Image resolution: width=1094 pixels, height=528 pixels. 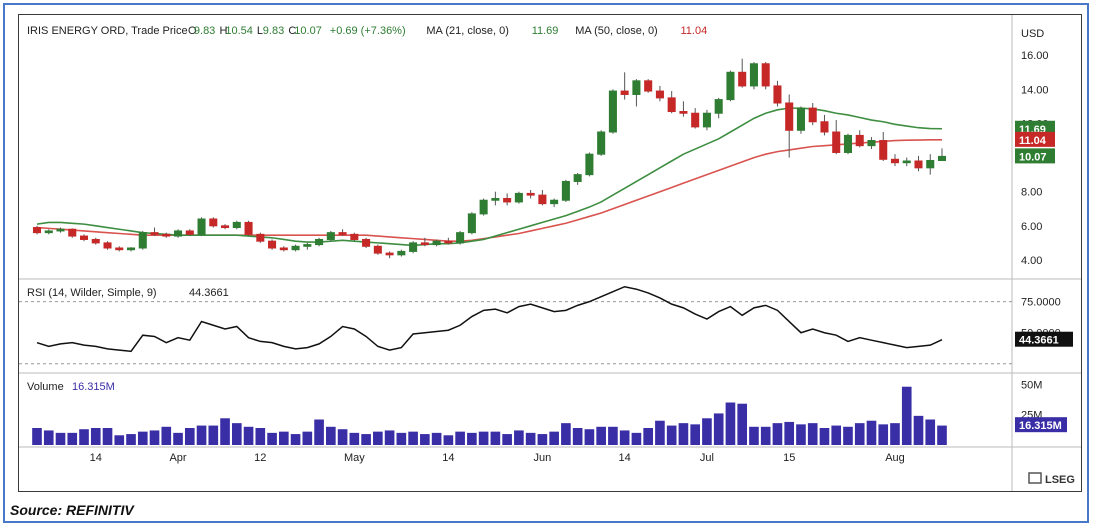 I want to click on last-value-tag-label: 11.69, so click(x=1032, y=130).